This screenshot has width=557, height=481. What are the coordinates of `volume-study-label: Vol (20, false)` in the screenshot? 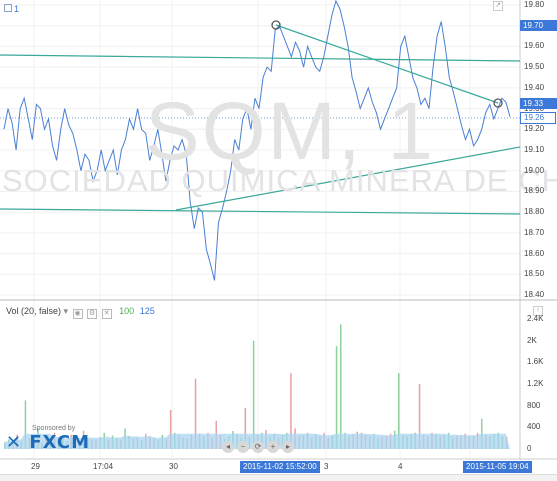 It's located at (34, 311).